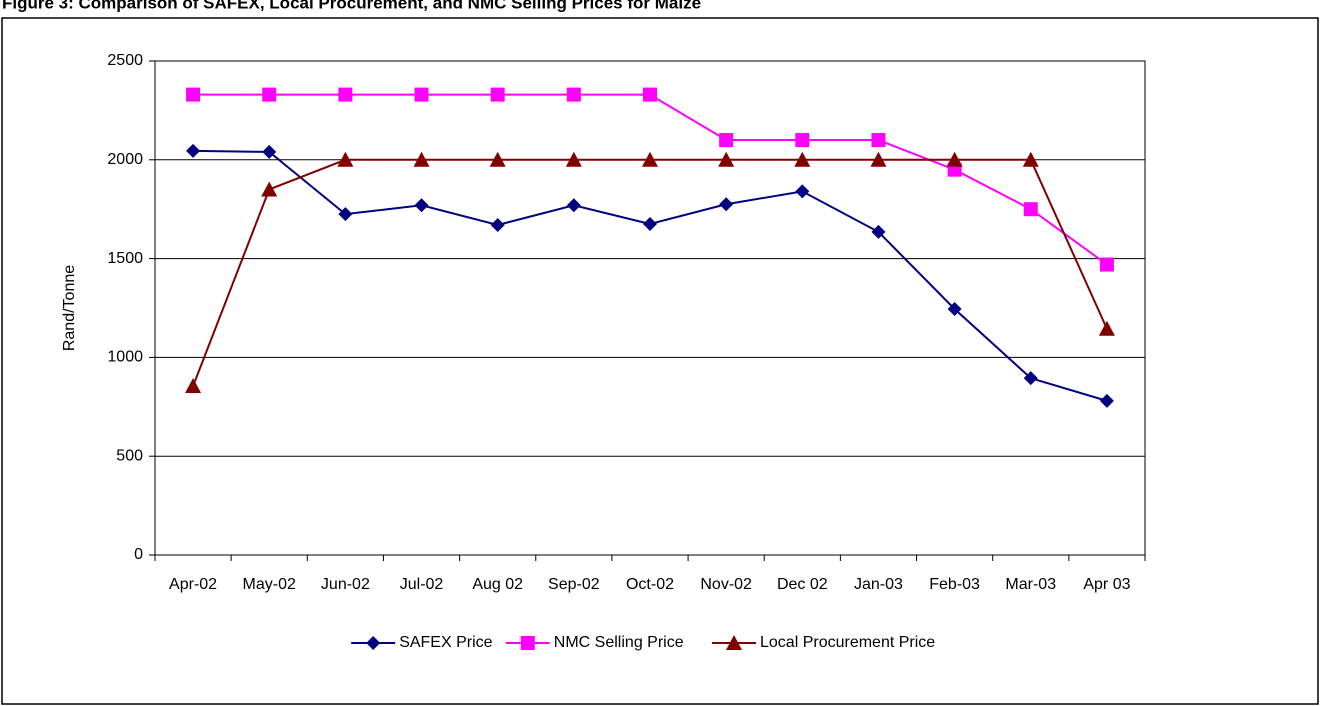  Describe the element at coordinates (954, 584) in the screenshot. I see `x-tick-label: Feb-03` at that location.